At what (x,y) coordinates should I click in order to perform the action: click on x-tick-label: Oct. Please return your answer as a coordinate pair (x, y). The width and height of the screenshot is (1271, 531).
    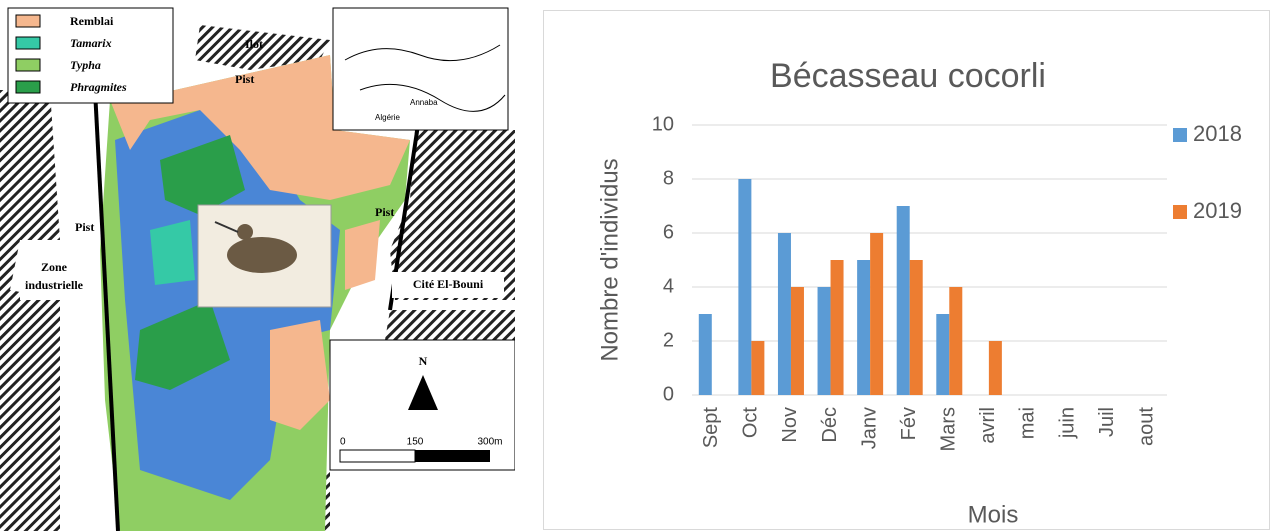
    Looking at the image, I should click on (751, 423).